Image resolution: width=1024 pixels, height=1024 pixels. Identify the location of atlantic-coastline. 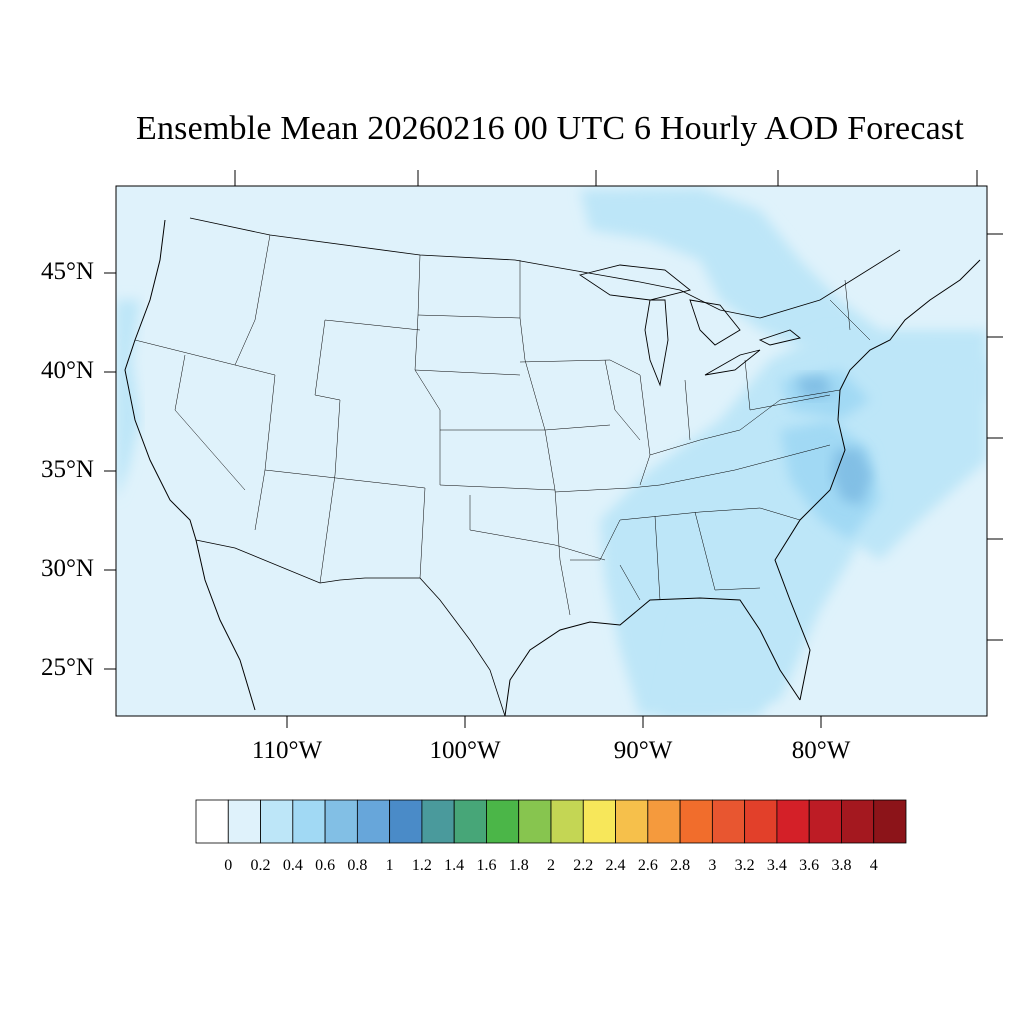
(877, 480).